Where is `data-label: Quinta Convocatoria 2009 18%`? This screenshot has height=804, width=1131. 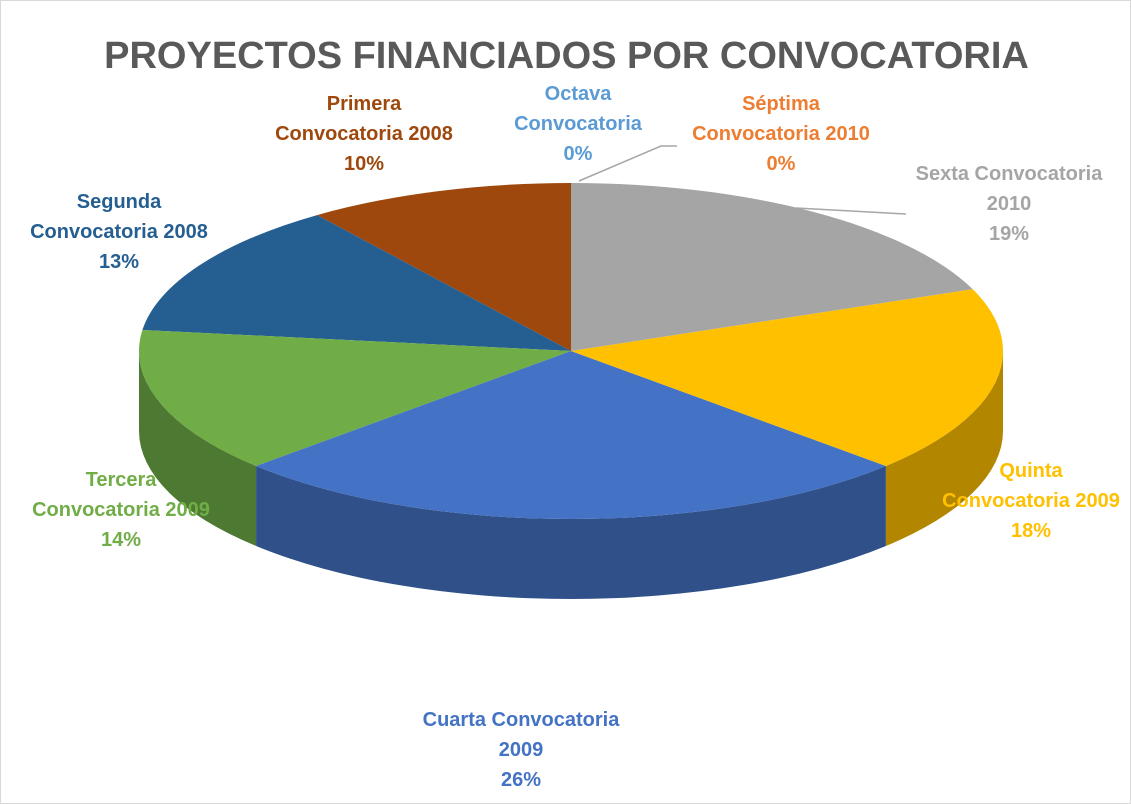 data-label: Quinta Convocatoria 2009 18% is located at coordinates (1031, 501).